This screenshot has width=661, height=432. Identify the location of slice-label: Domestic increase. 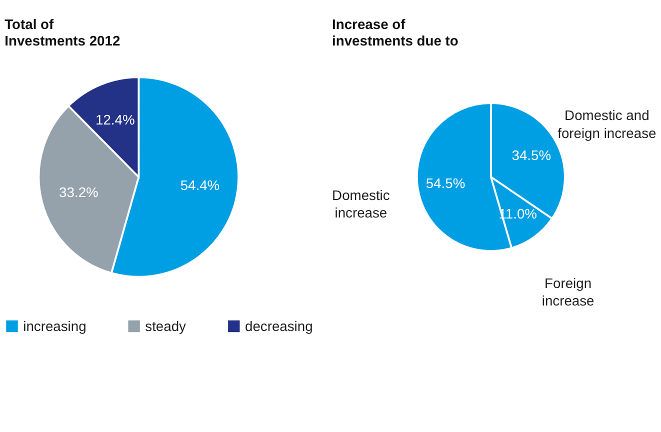
(361, 204).